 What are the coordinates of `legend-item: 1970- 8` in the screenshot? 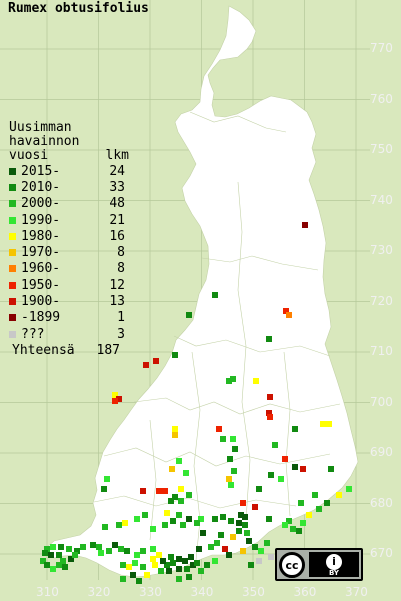 It's located at (69, 252).